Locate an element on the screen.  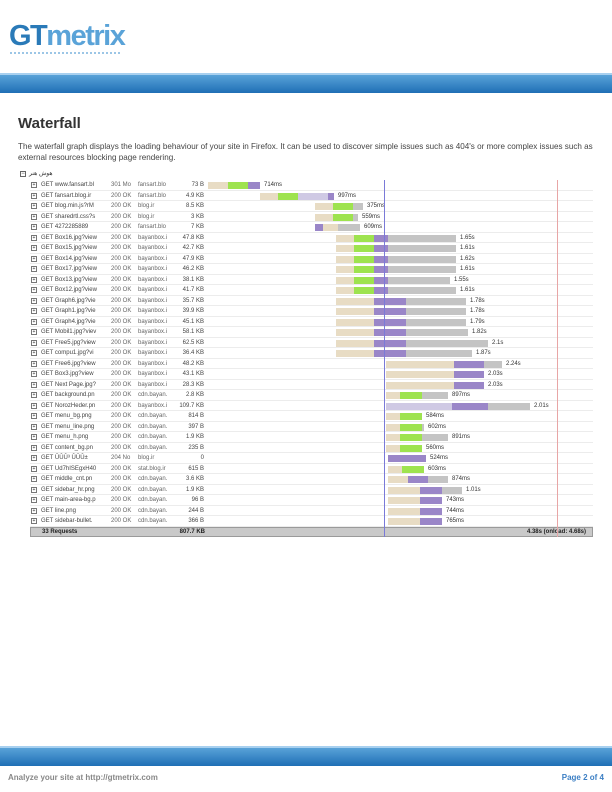
request-row: + GET ÛÛÛ³ ÛÛÛ± 204 No blog.ir 0 524ms is located at coordinates (311, 458).